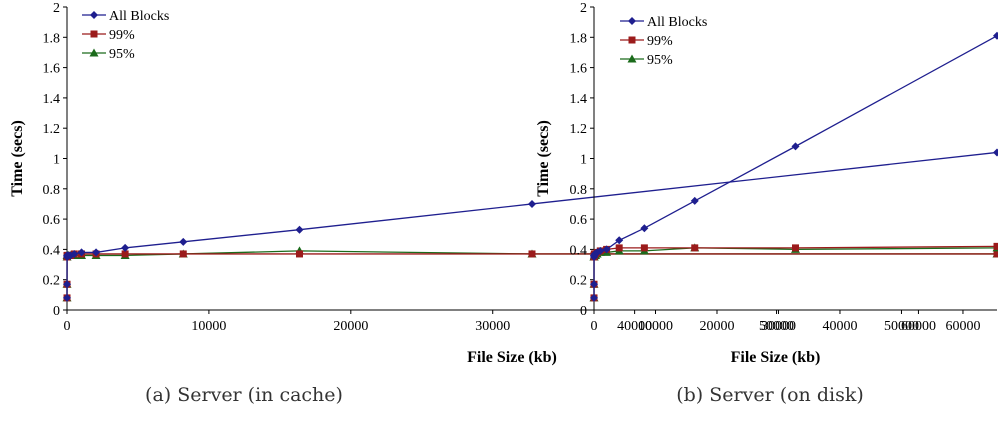 This screenshot has height=421, width=998. Describe the element at coordinates (770, 395) in the screenshot. I see `caption-server-on-disk: (b) Server (on disk)` at that location.